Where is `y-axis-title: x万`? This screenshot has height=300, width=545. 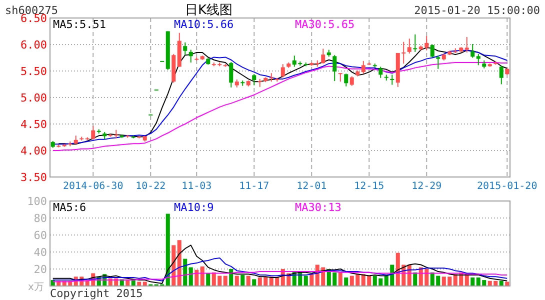
y-axis-title: x万 is located at coordinates (36, 287).